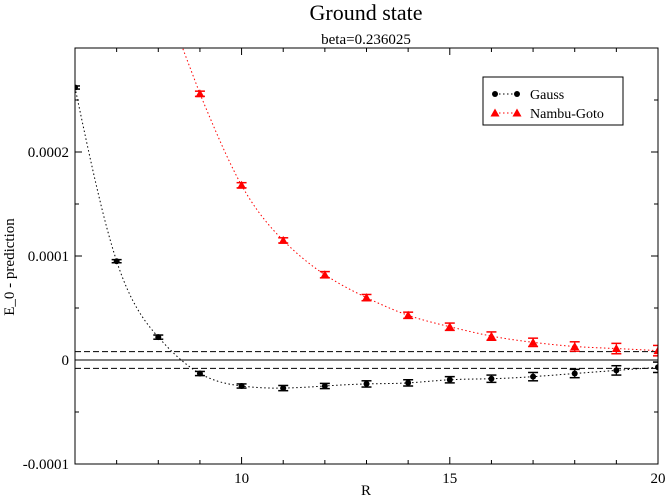  What do you see at coordinates (449, 479) in the screenshot?
I see `x-tick-label: 15` at bounding box center [449, 479].